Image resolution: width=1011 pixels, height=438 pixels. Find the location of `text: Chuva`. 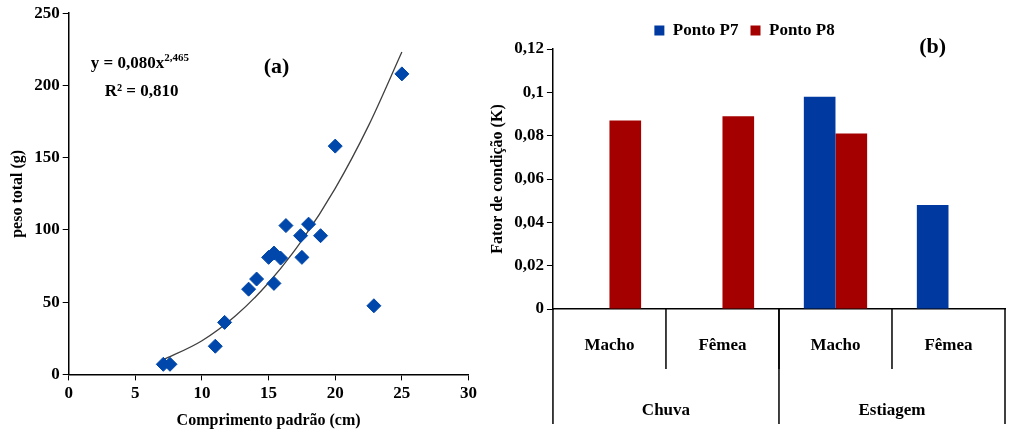

text: Chuva is located at coordinates (666, 410).